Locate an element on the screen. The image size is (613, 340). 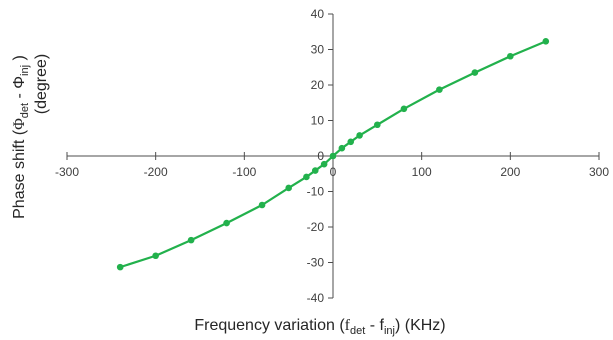
x-tick-label: -200 is located at coordinates (156, 172).